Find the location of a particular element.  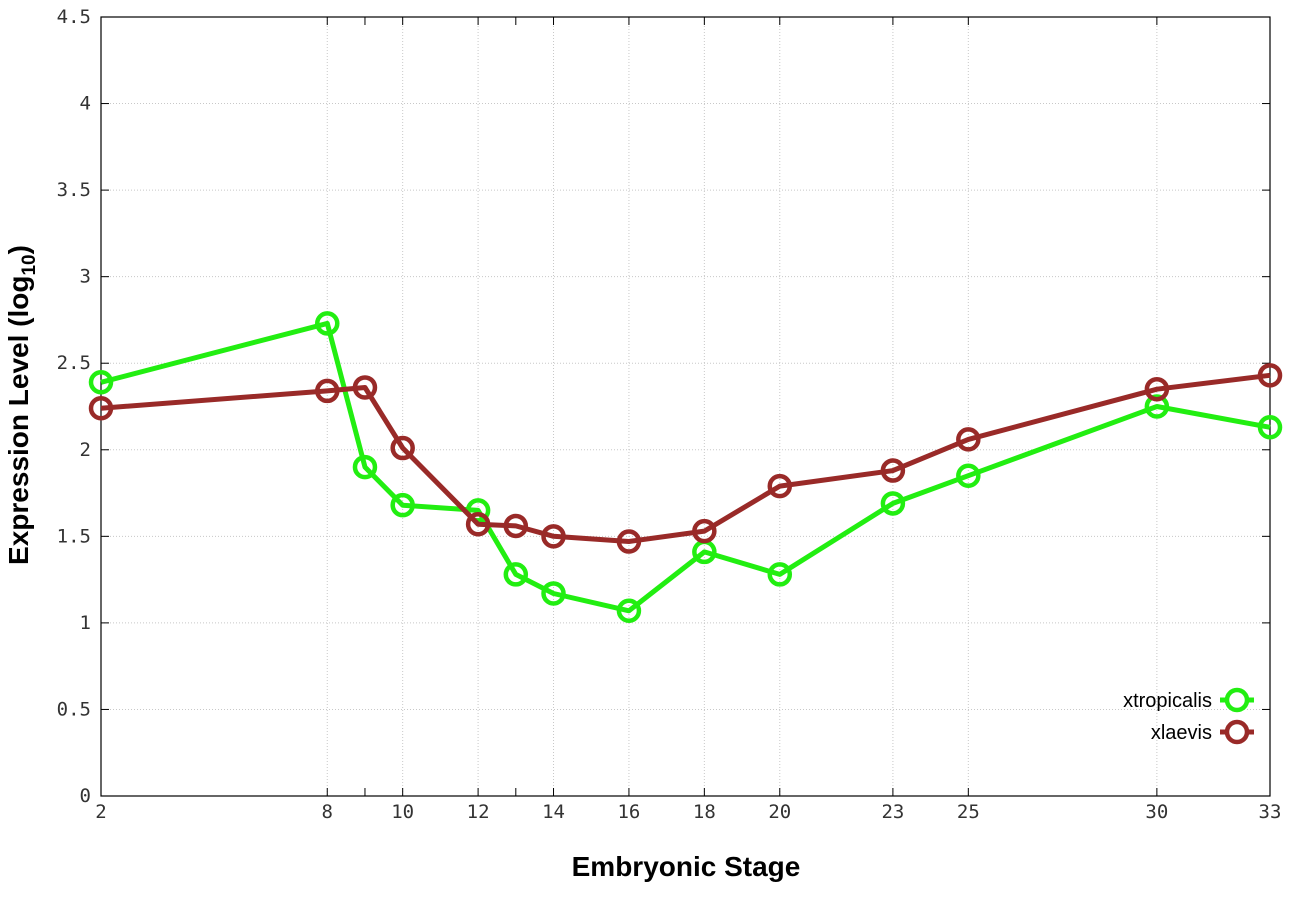

legend-item: xlaevis is located at coordinates (1202, 732).